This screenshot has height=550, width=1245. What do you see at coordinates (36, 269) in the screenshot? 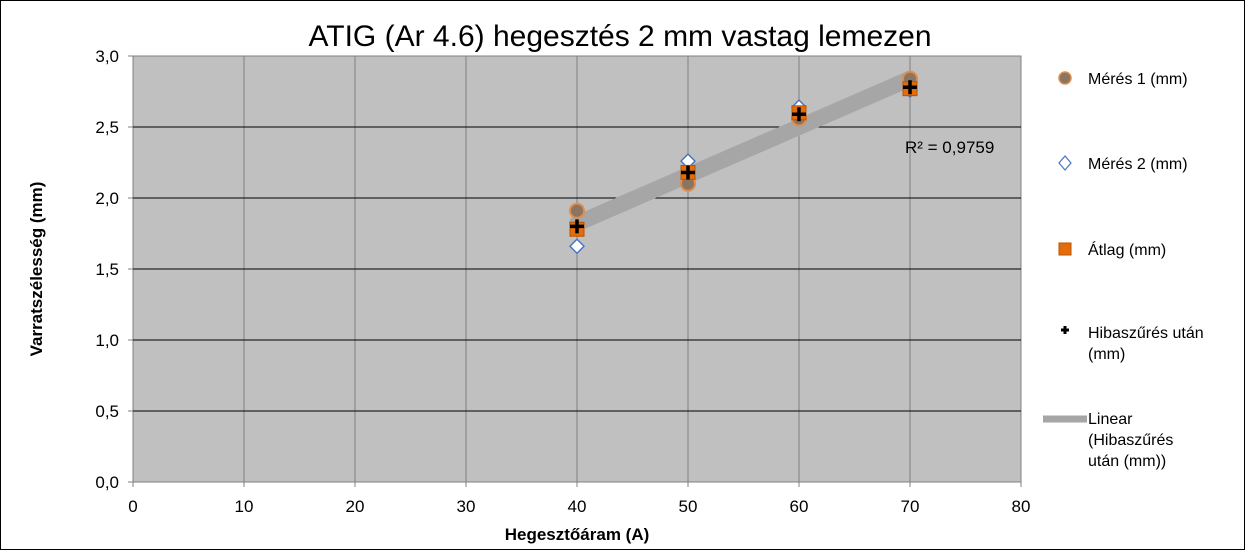
I see `y-axis-label: Varratszélesség (mm)` at bounding box center [36, 269].